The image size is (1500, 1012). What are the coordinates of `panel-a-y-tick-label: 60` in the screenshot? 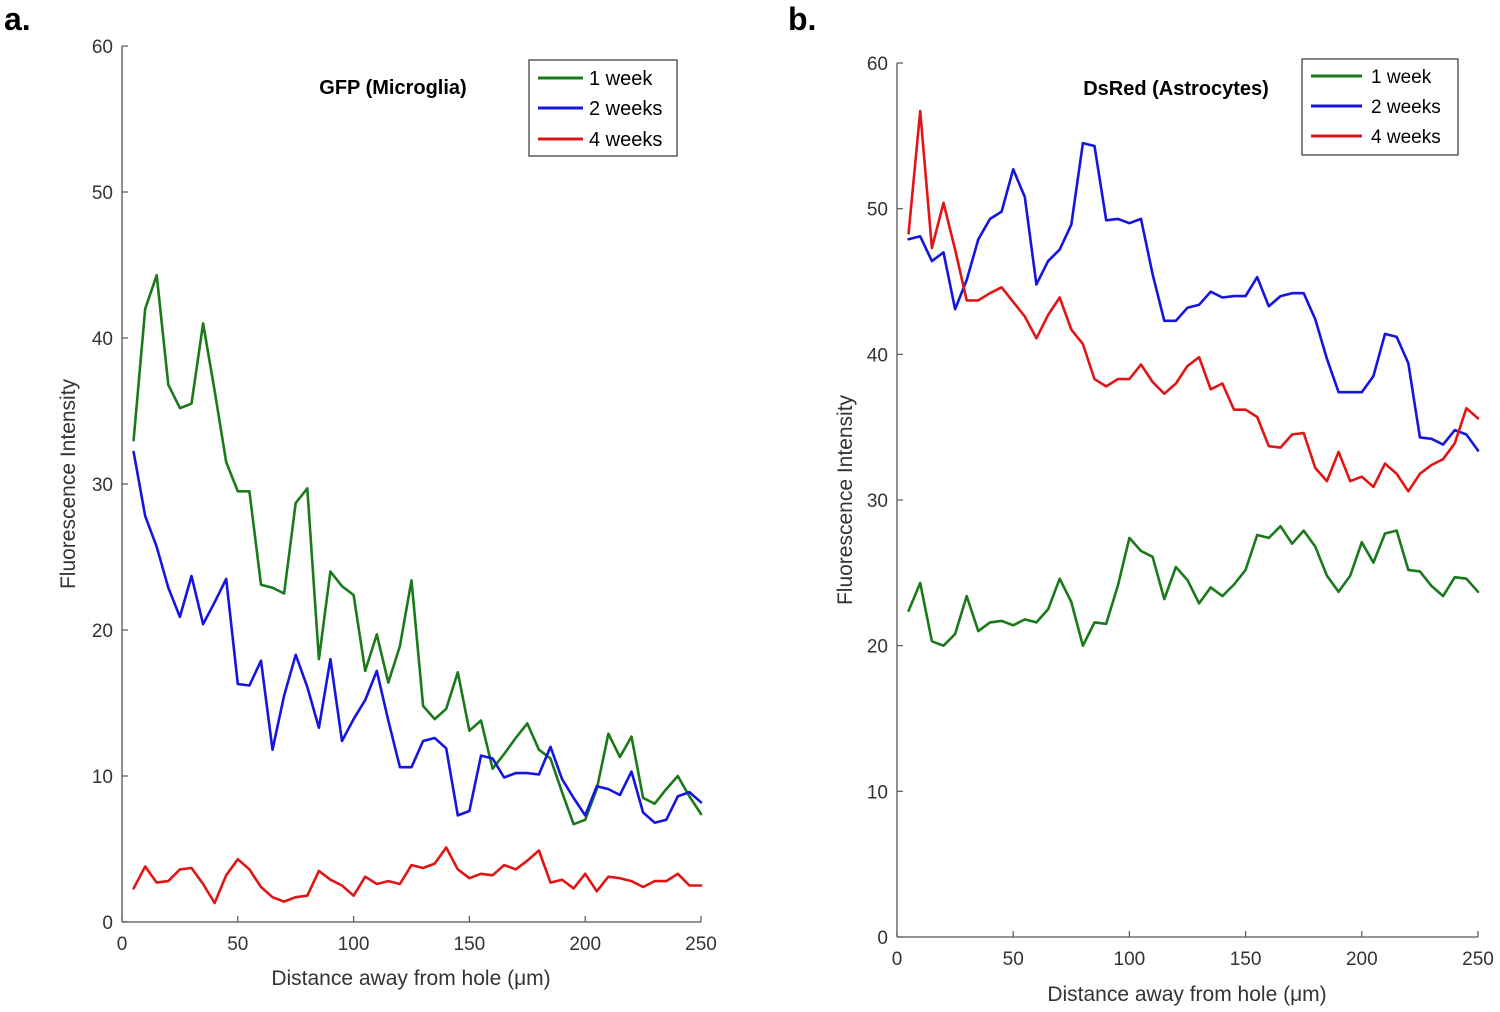 It's located at (102, 47).